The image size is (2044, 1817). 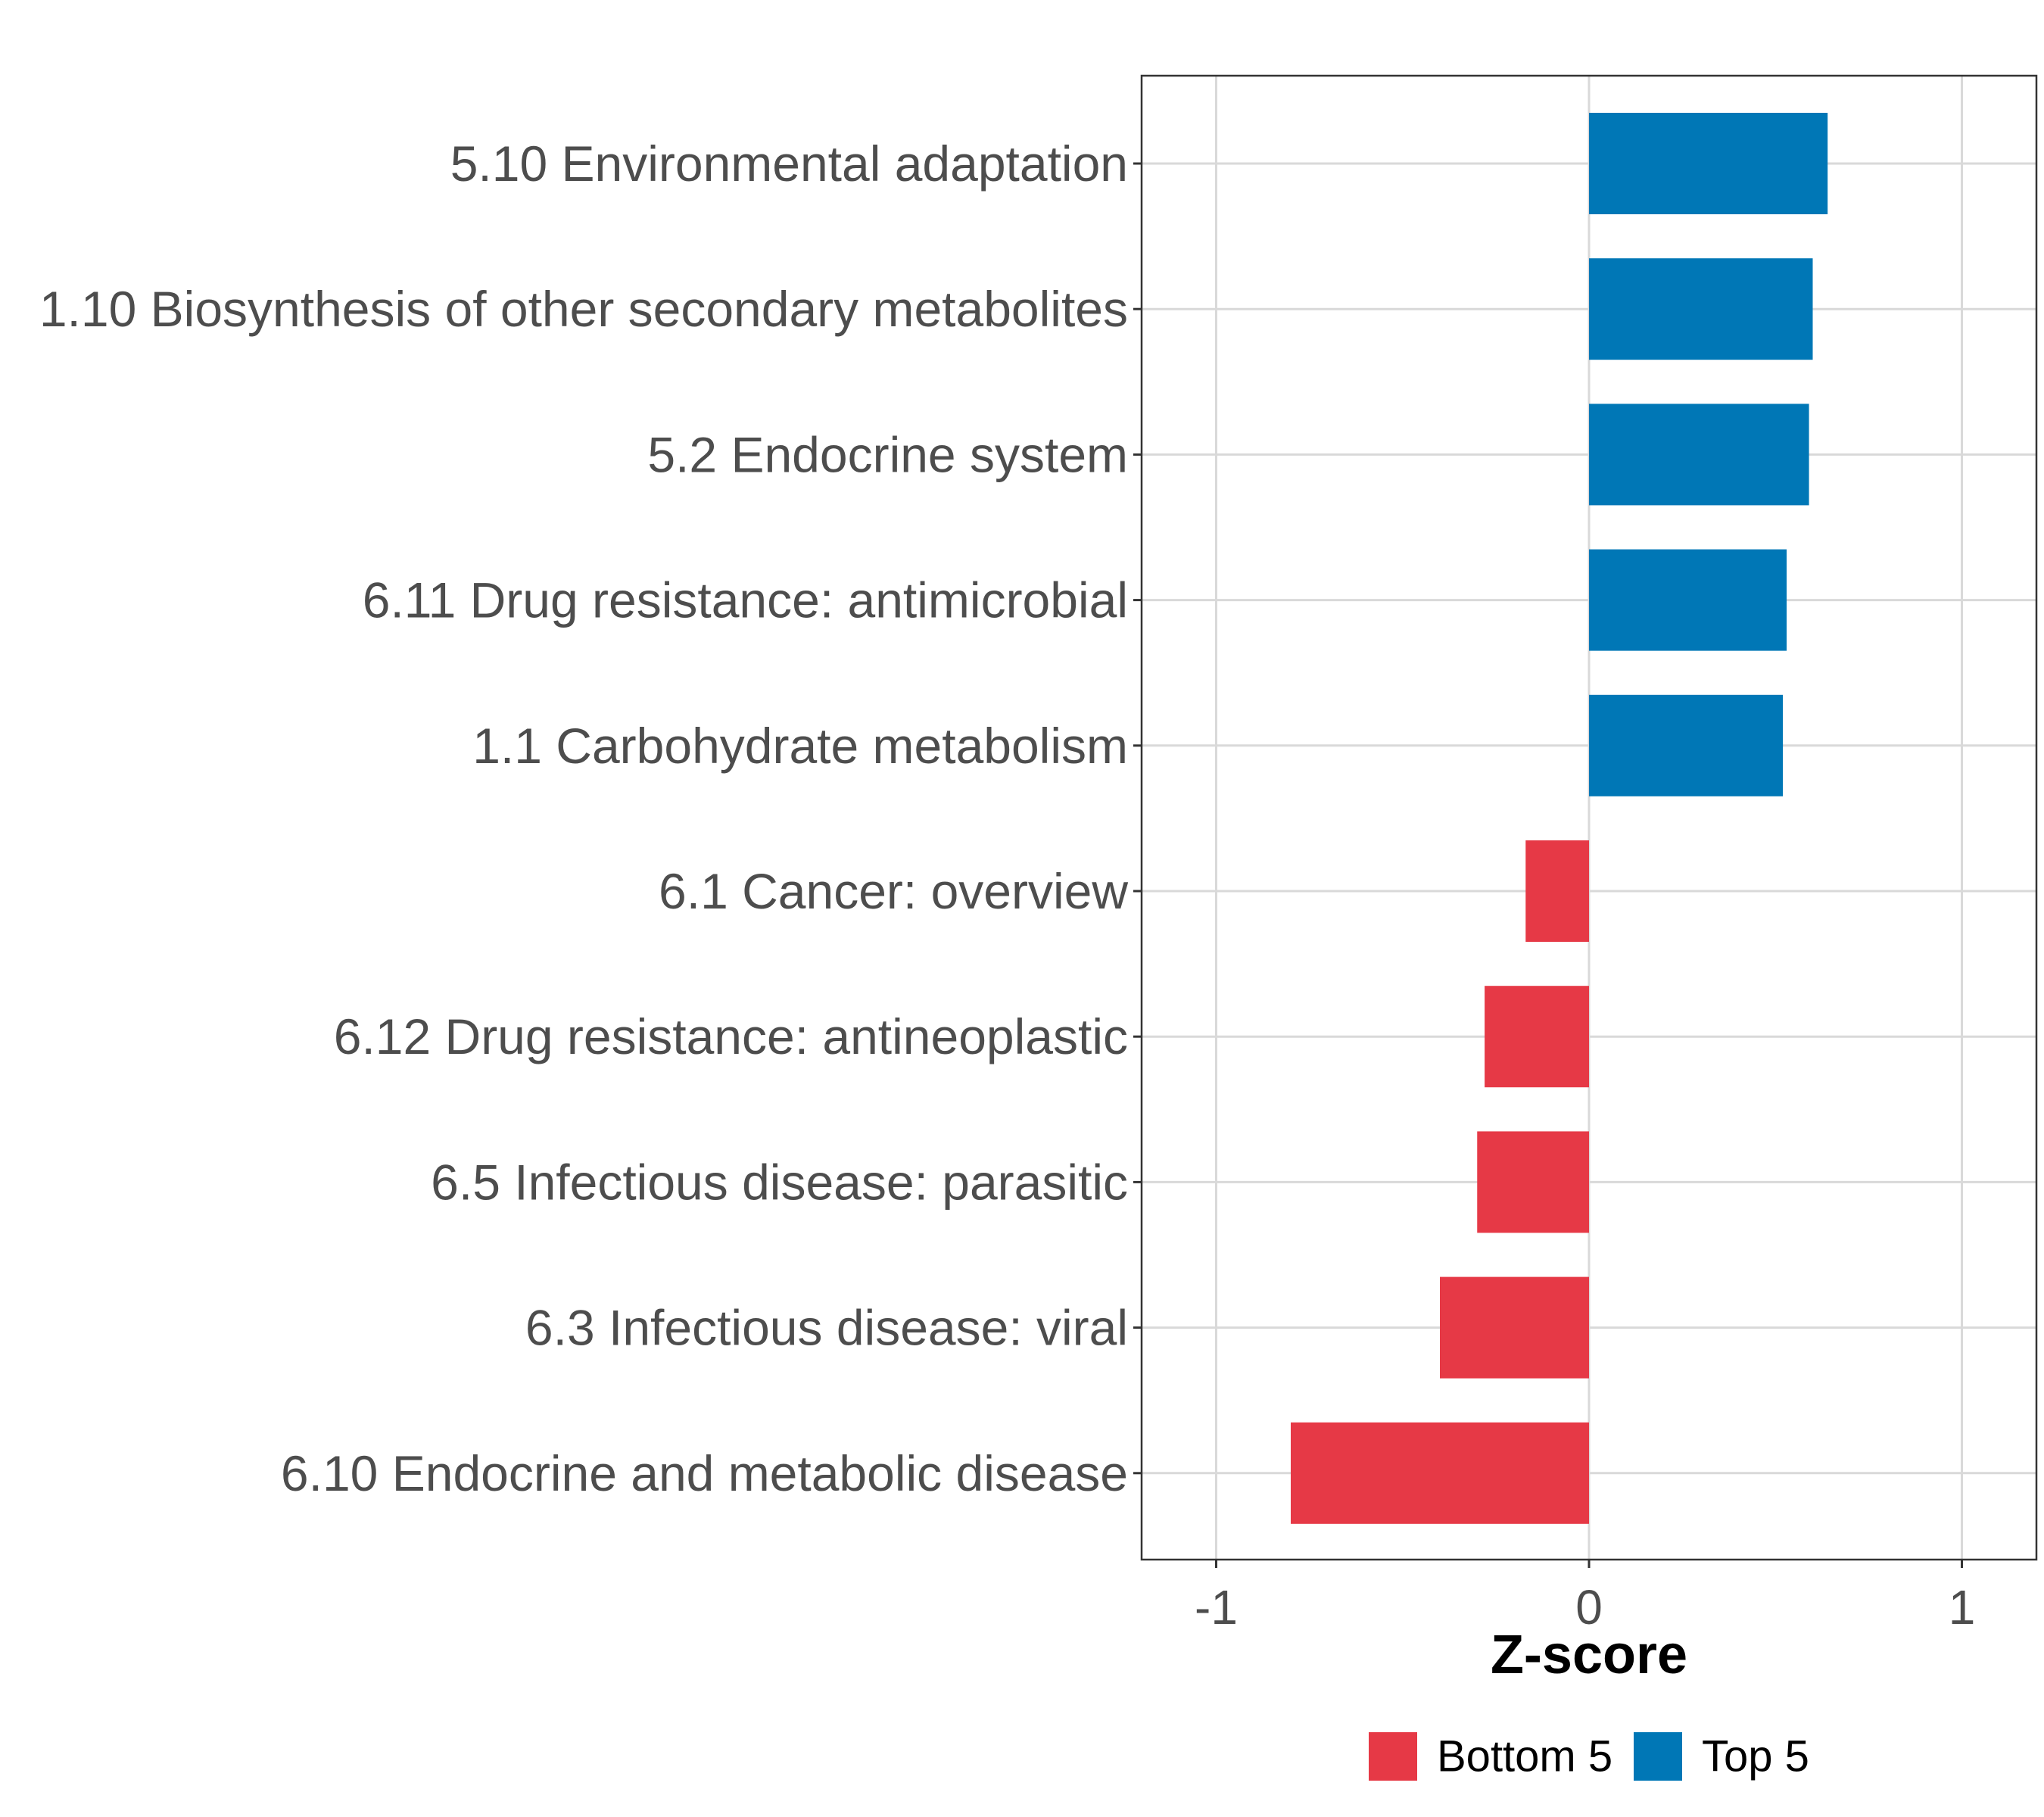 I want to click on legend-label: Bottom 5, so click(x=1524, y=1756).